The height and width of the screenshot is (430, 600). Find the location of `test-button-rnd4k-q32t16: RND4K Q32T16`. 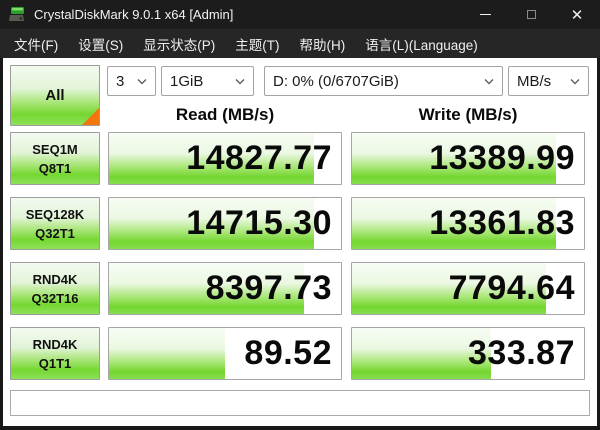

test-button-rnd4k-q32t16: RND4K Q32T16 is located at coordinates (55, 288).